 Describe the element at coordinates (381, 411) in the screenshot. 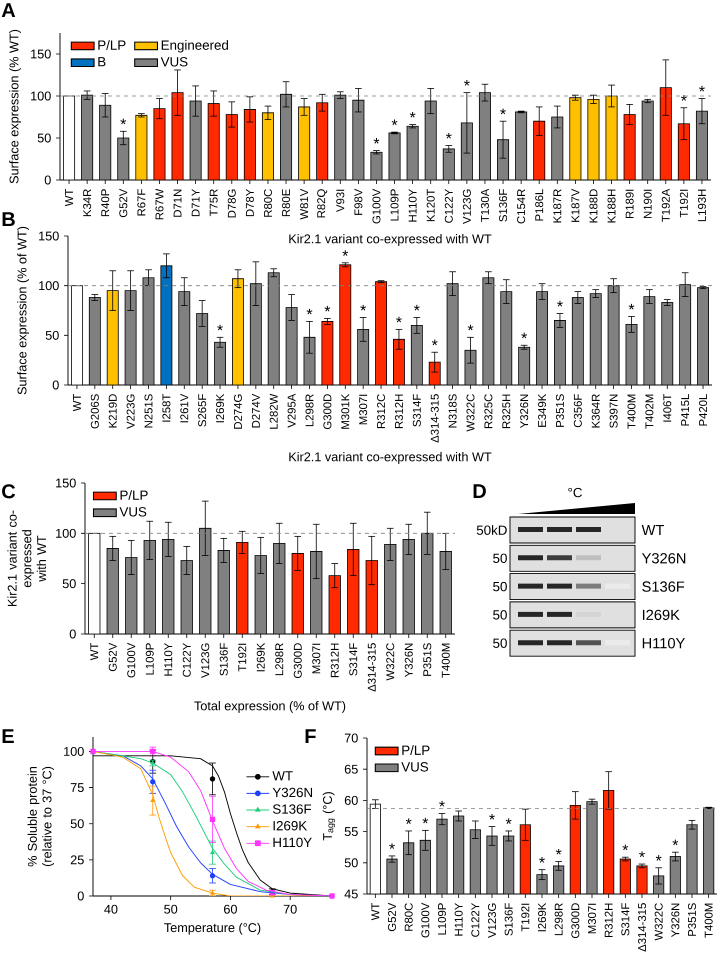

I see `x-tick-label: R312C` at that location.